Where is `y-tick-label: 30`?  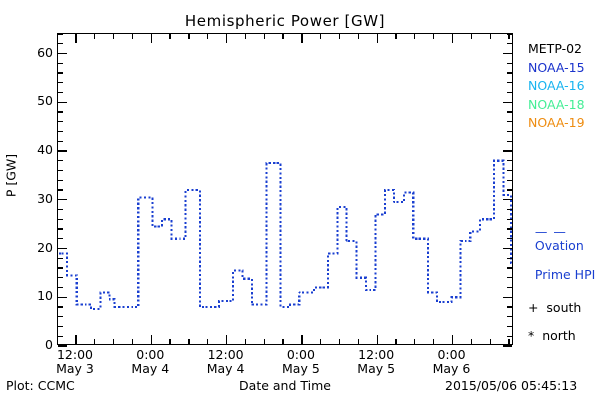
y-tick-label: 30 is located at coordinates (45, 198).